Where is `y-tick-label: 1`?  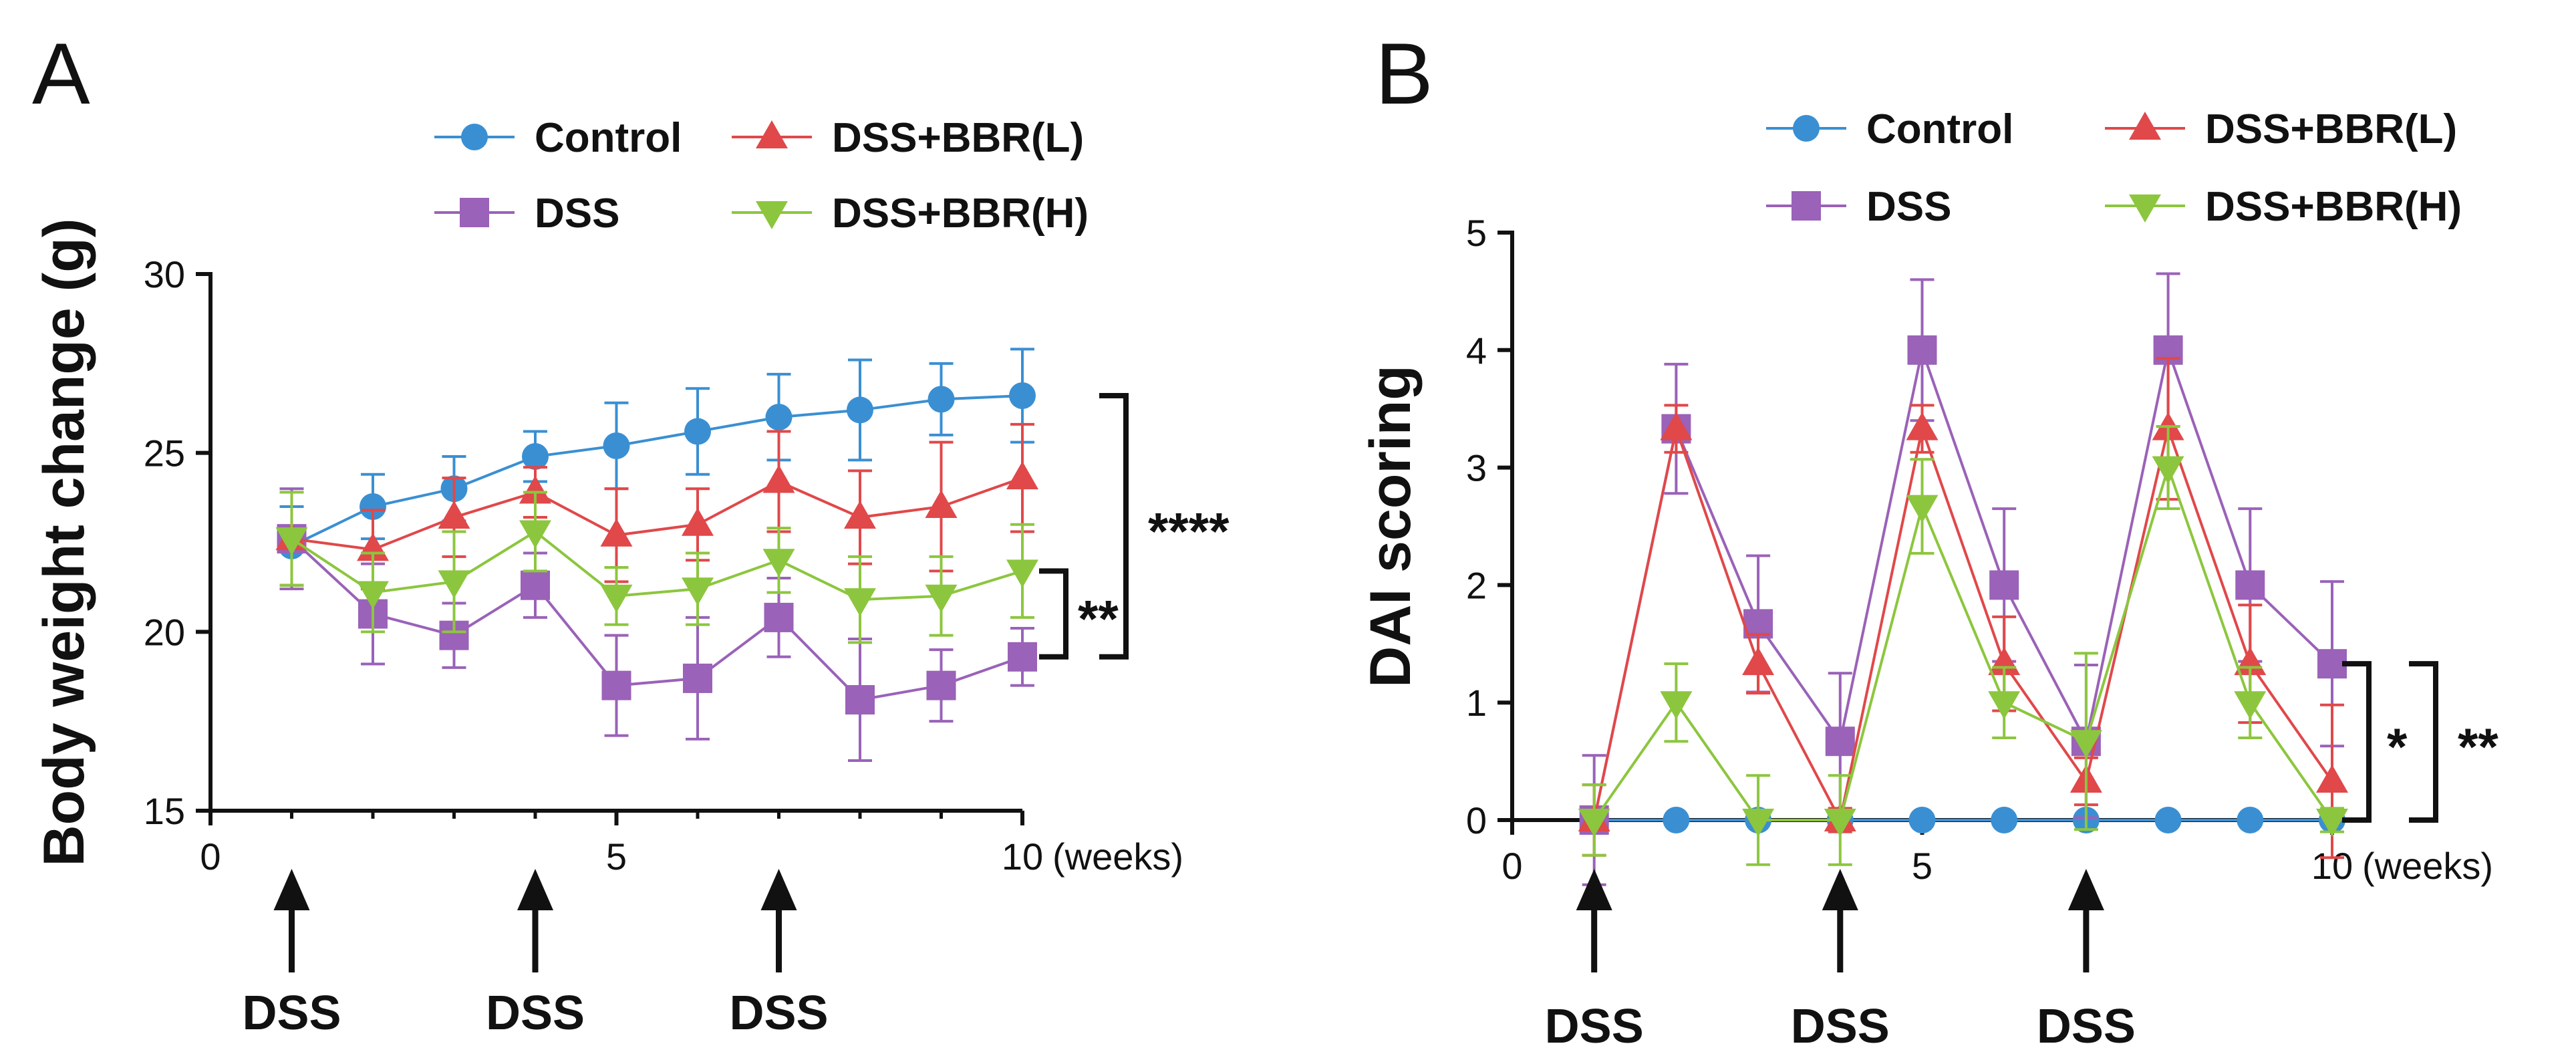 y-tick-label: 1 is located at coordinates (1476, 703).